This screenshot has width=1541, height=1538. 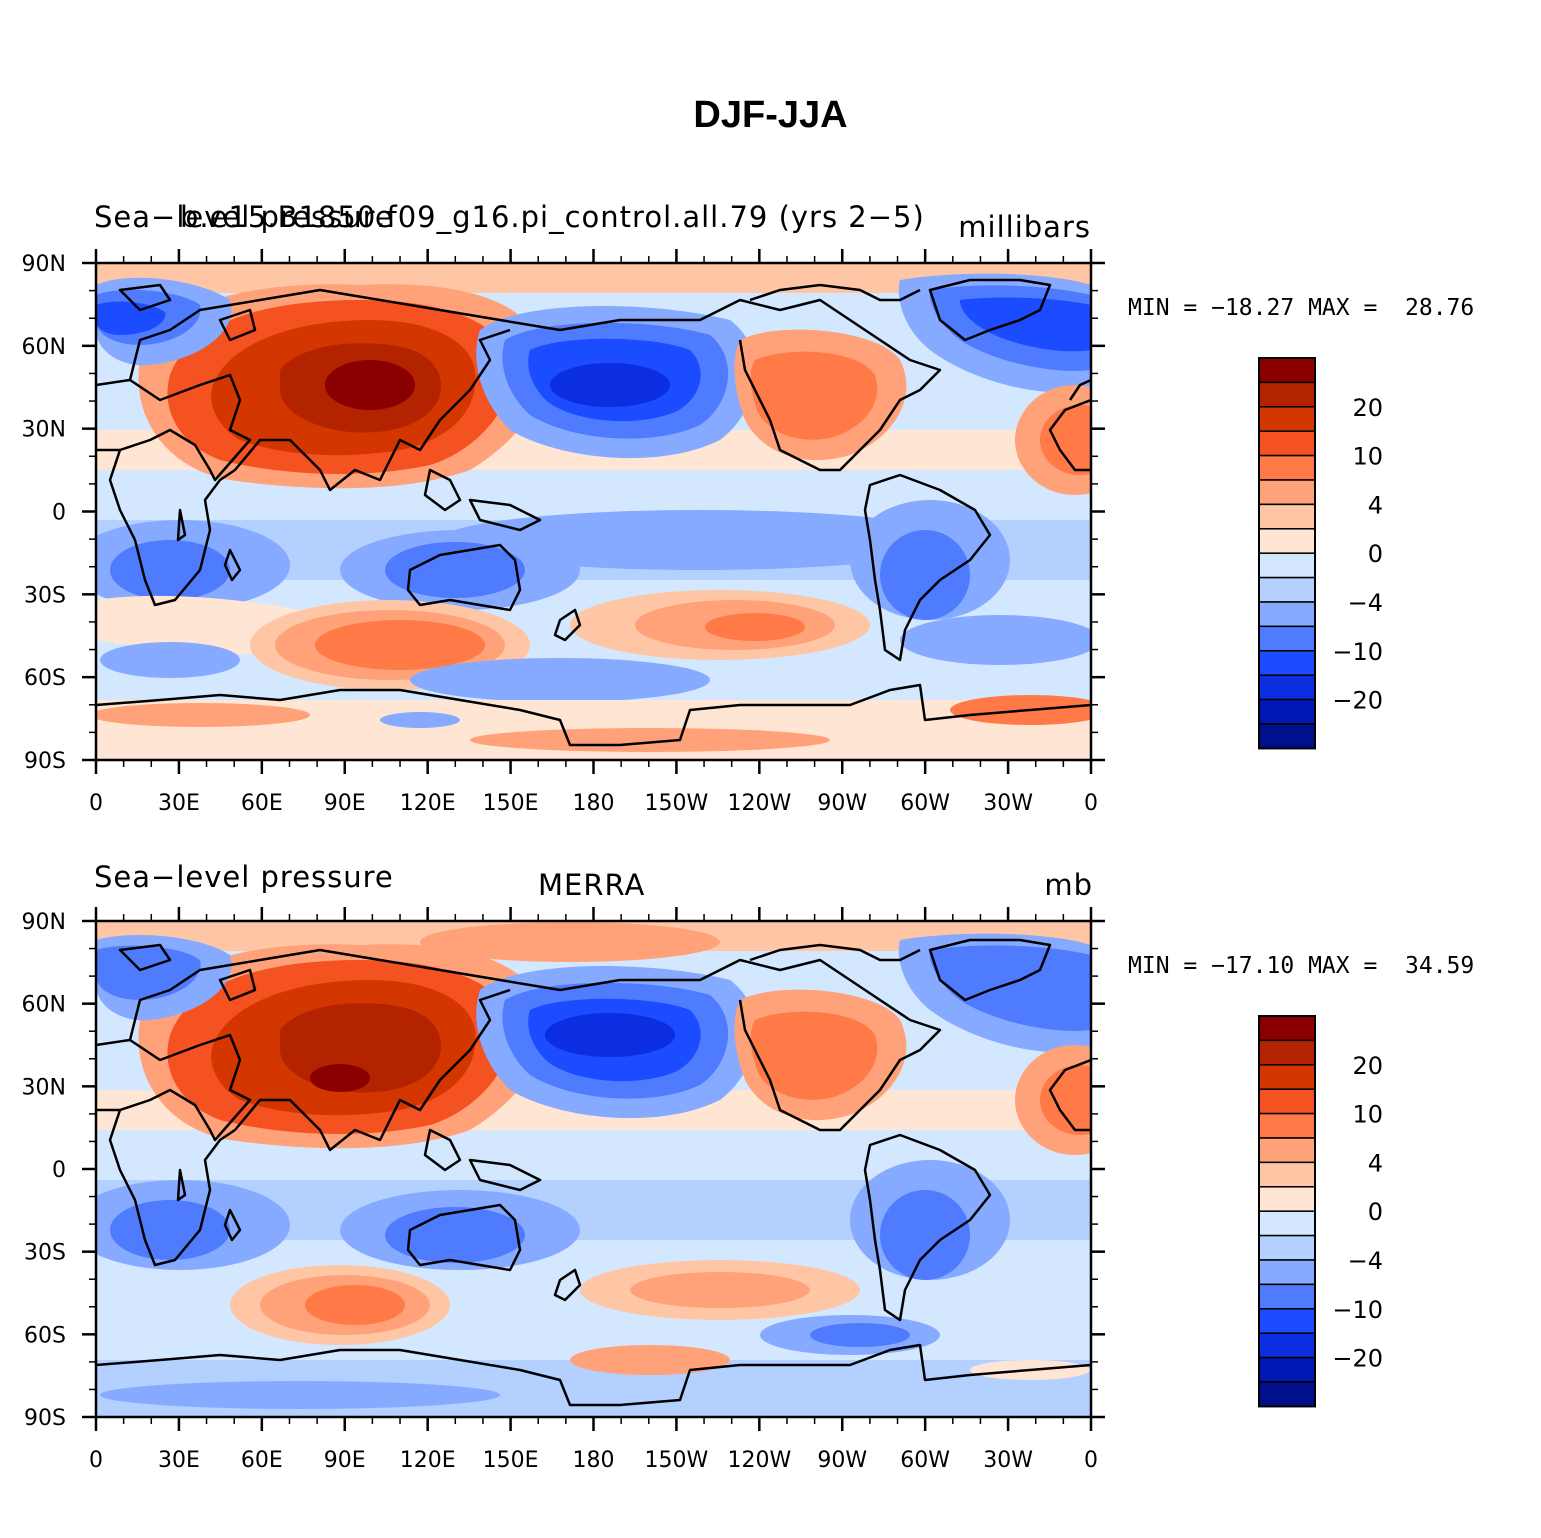 What do you see at coordinates (677, 1460) in the screenshot?
I see `panel2-lon-label: 150W` at bounding box center [677, 1460].